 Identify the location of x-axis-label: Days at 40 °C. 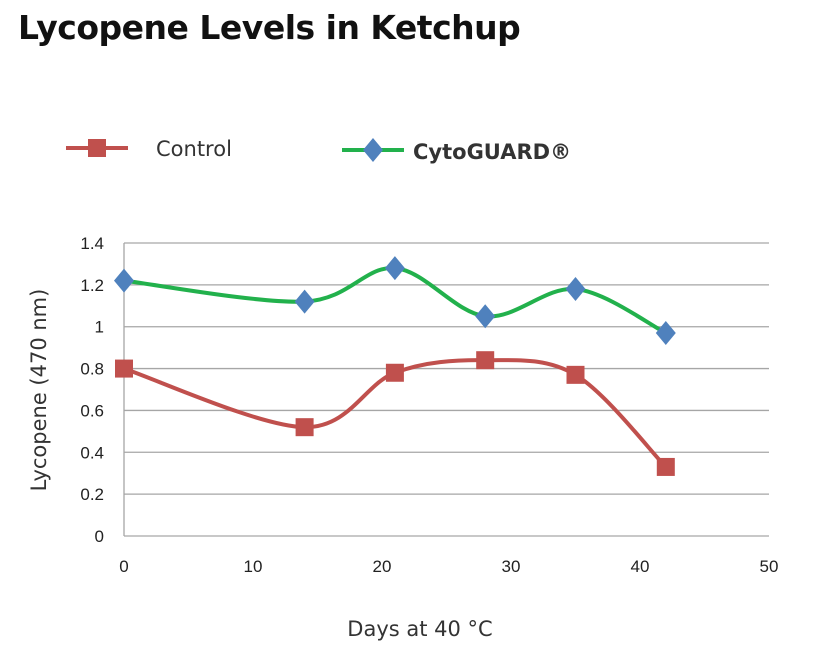
(419, 629).